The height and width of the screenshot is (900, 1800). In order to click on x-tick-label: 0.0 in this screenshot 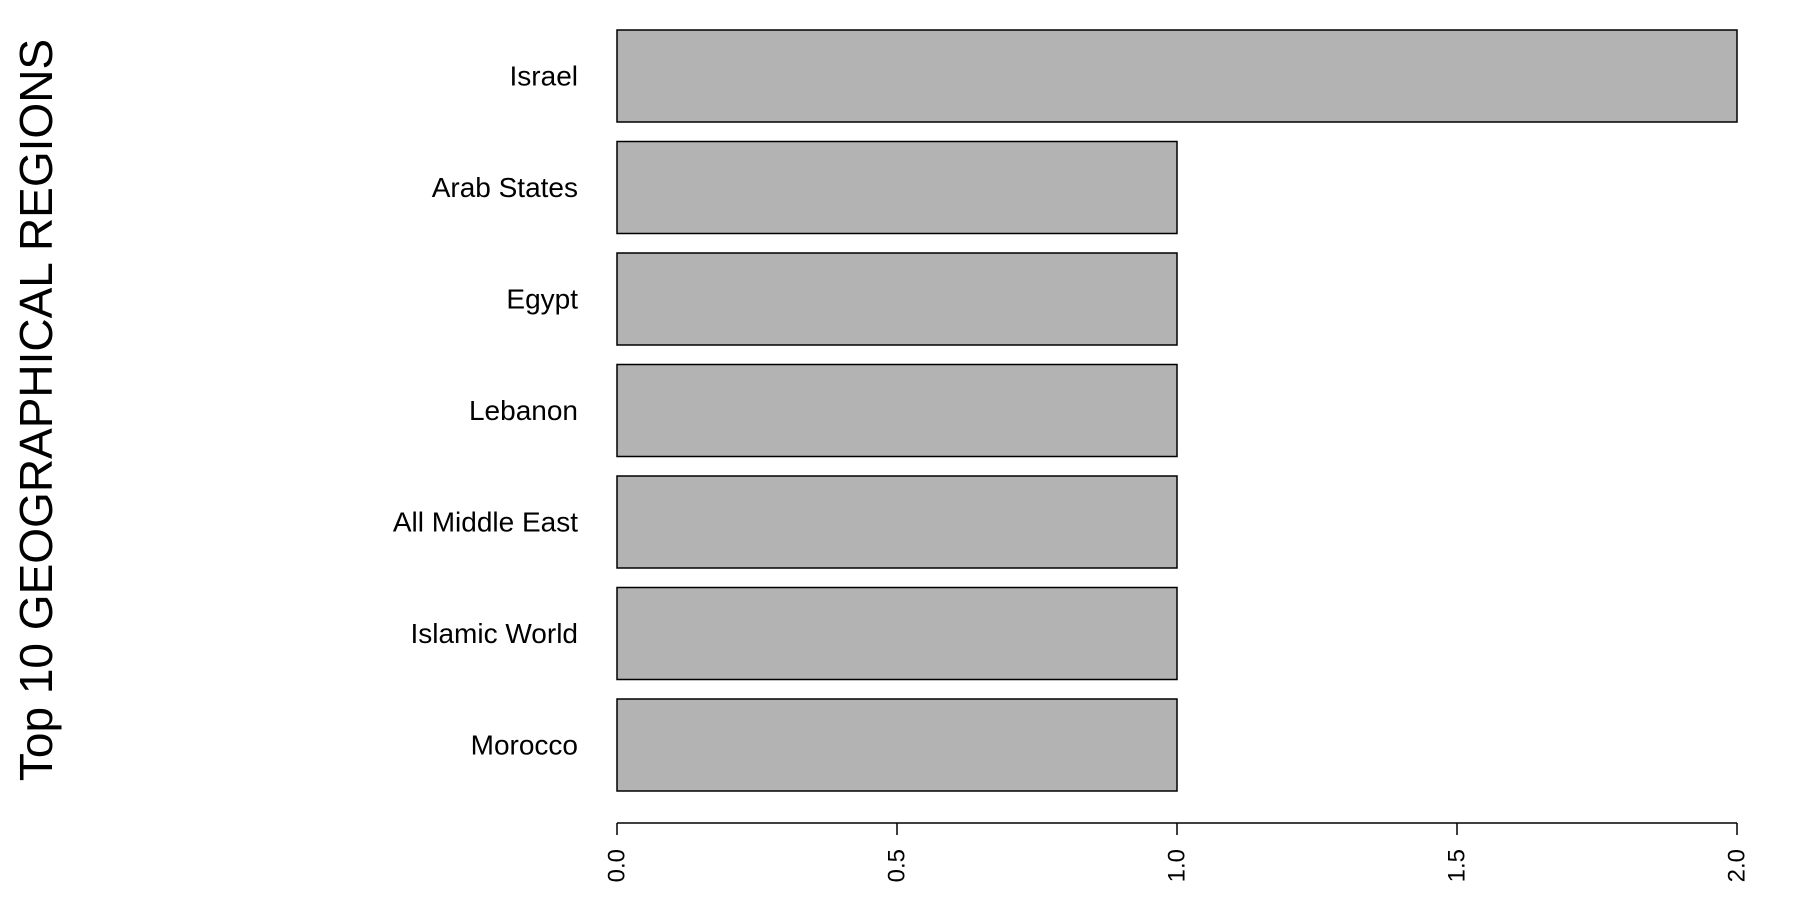, I will do `click(617, 865)`.